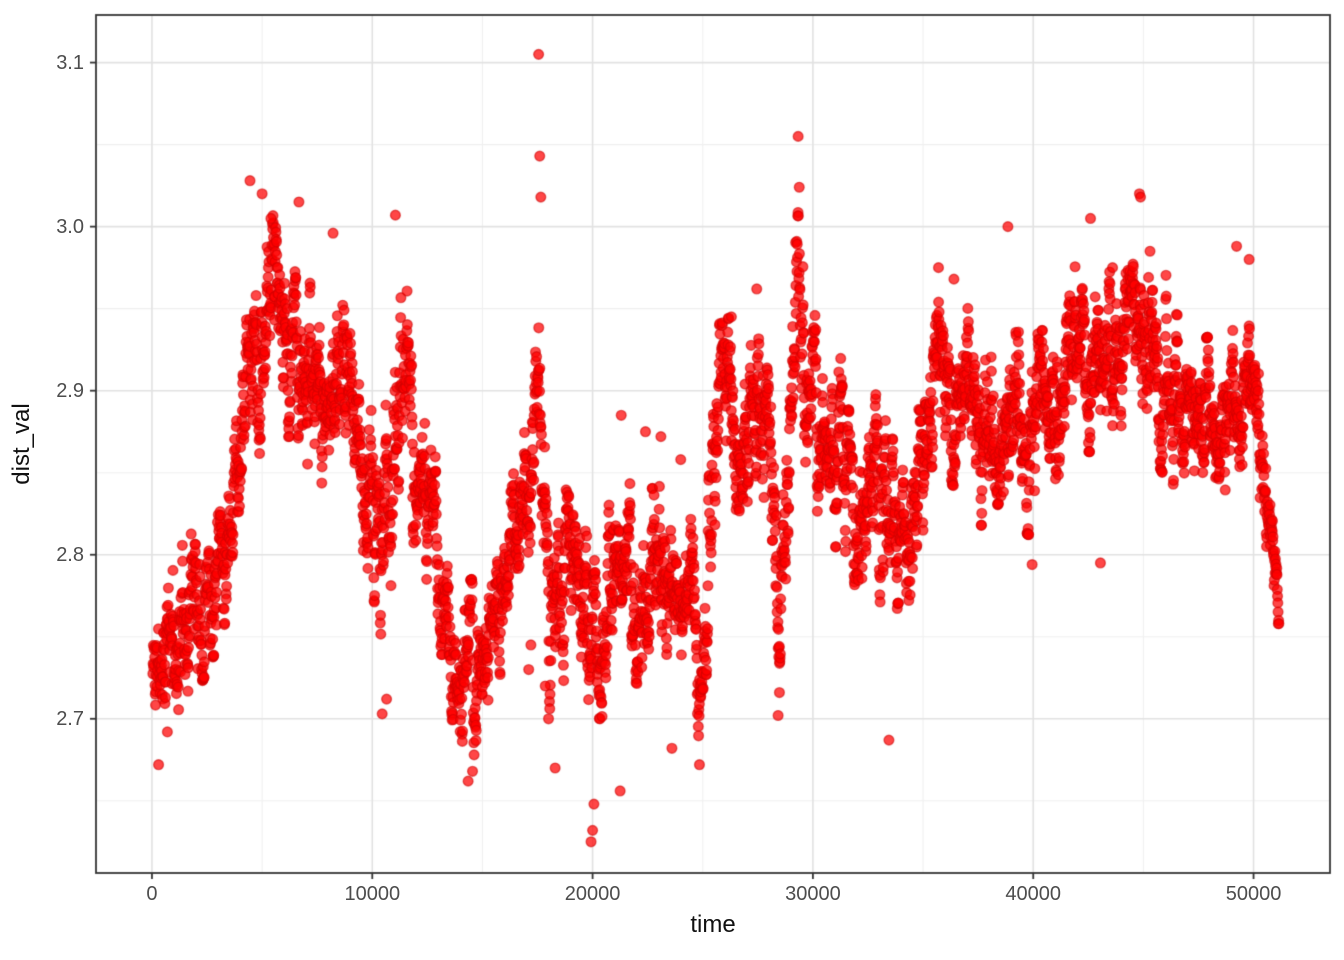  Describe the element at coordinates (70, 718) in the screenshot. I see `y-tick-label: 2.7` at that location.